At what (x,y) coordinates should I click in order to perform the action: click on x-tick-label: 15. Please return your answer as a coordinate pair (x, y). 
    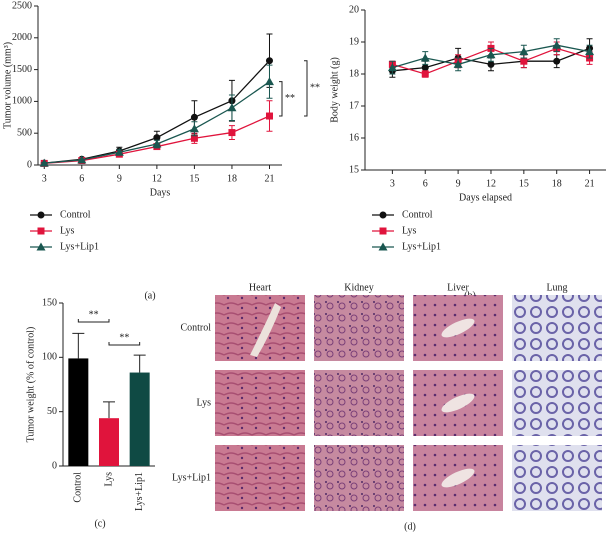
    Looking at the image, I should click on (194, 178).